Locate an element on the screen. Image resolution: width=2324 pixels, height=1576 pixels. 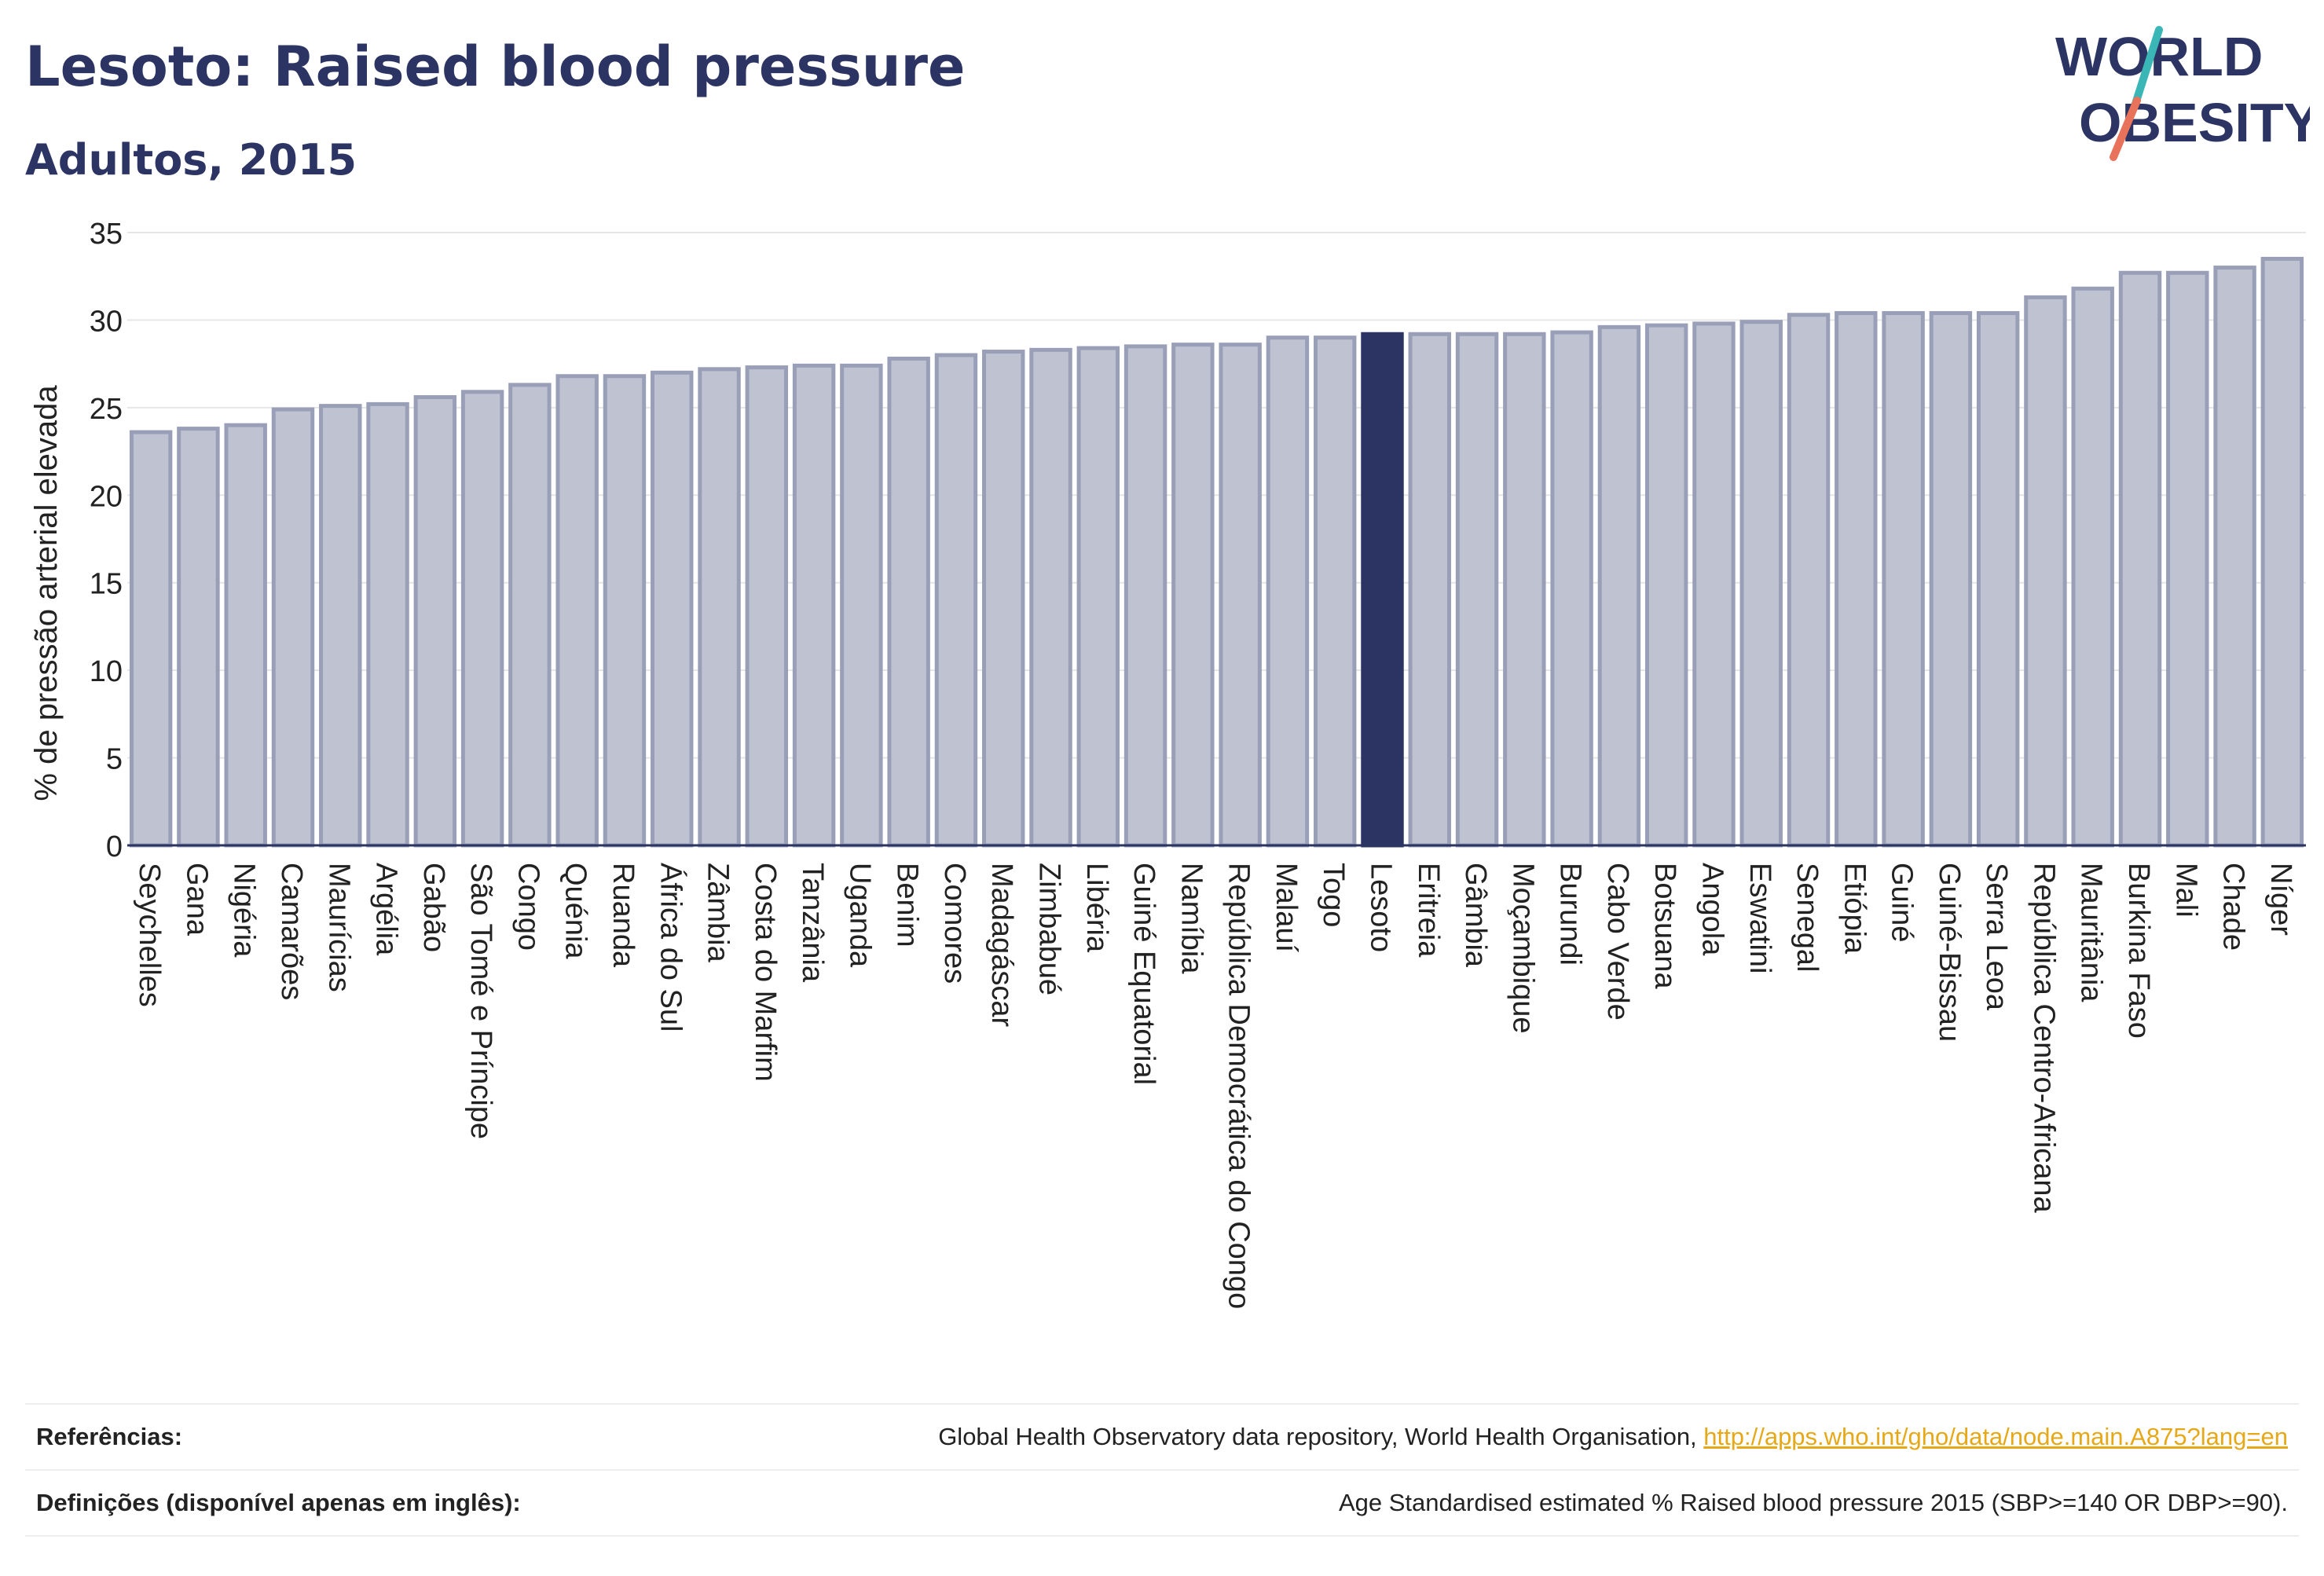
x-tick-label: Etiópia is located at coordinates (1854, 909).